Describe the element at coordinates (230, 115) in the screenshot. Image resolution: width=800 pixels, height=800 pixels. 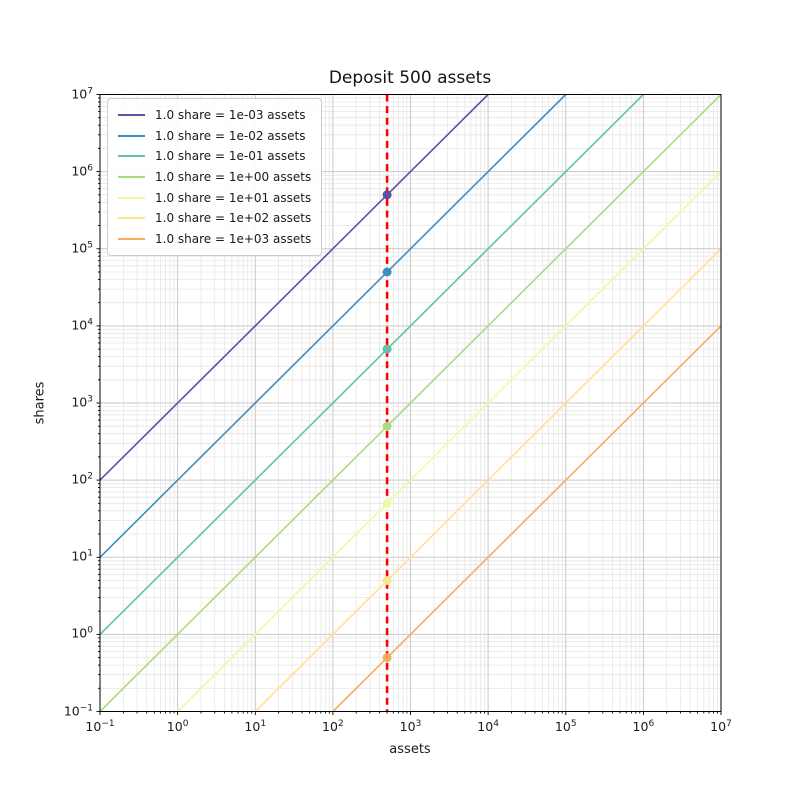
I see `legend-label: 1.0 share = 1e-03 assets` at that location.